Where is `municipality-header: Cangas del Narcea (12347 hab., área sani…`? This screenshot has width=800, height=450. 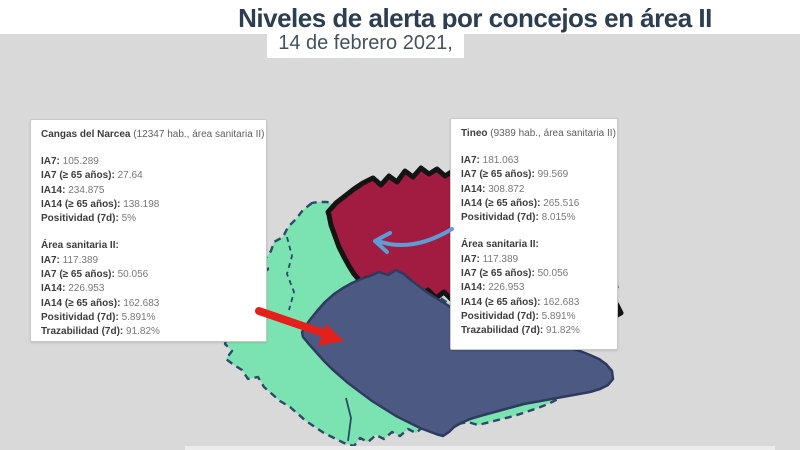 municipality-header: Cangas del Narcea (12347 hab., área sani… is located at coordinates (152, 135).